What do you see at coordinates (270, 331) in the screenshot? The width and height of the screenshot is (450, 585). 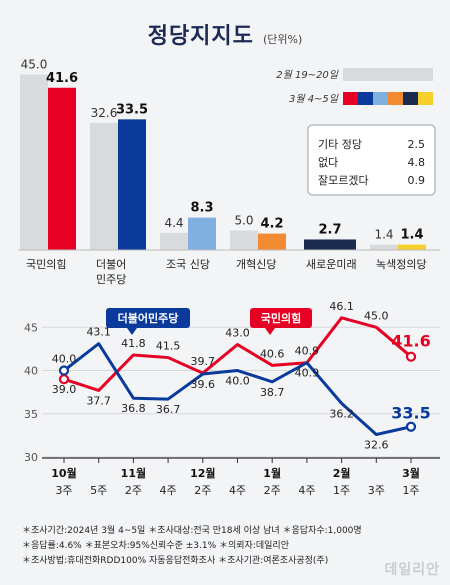 I see `series-tag-pointer` at bounding box center [270, 331].